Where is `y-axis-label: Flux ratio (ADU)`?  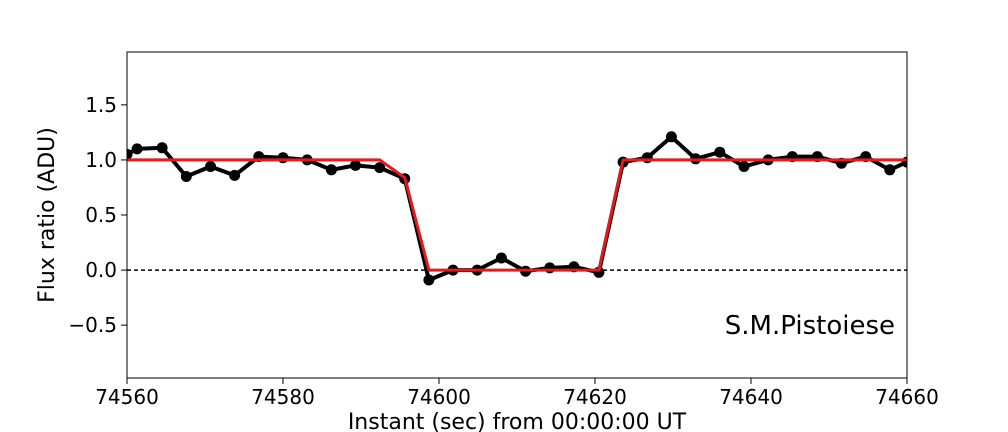
y-axis-label: Flux ratio (ADU) is located at coordinates (47, 215).